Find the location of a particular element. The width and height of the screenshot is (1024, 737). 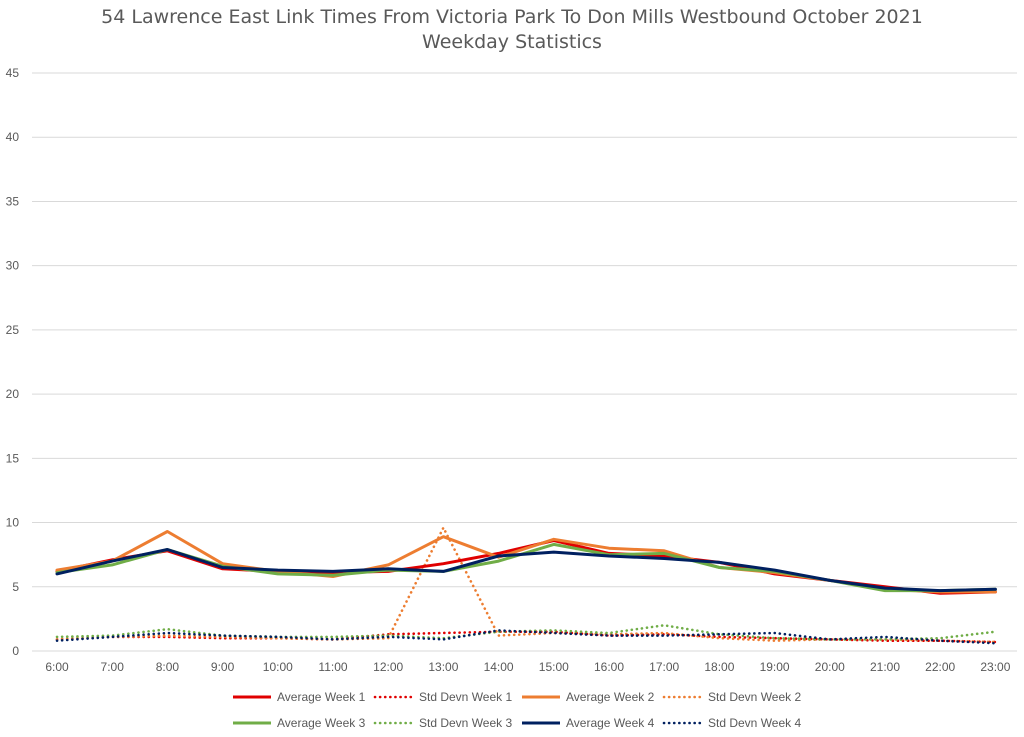

x-tick-label: 13:00 is located at coordinates (443, 667).